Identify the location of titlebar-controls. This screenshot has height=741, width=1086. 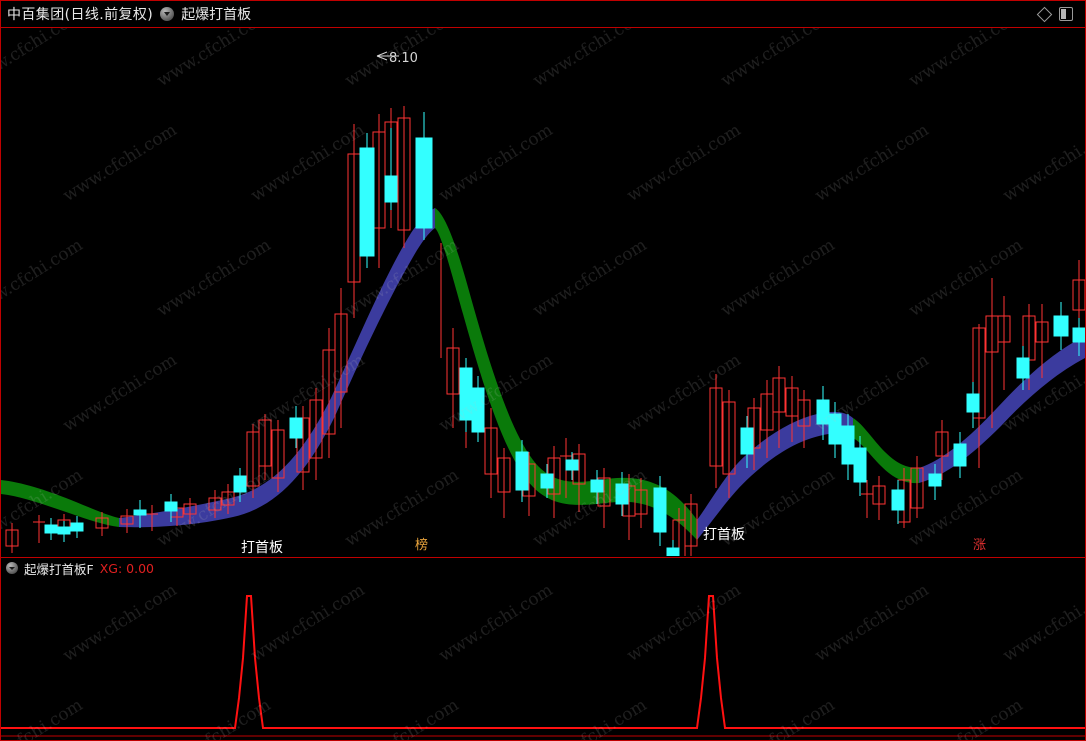
(1057, 14).